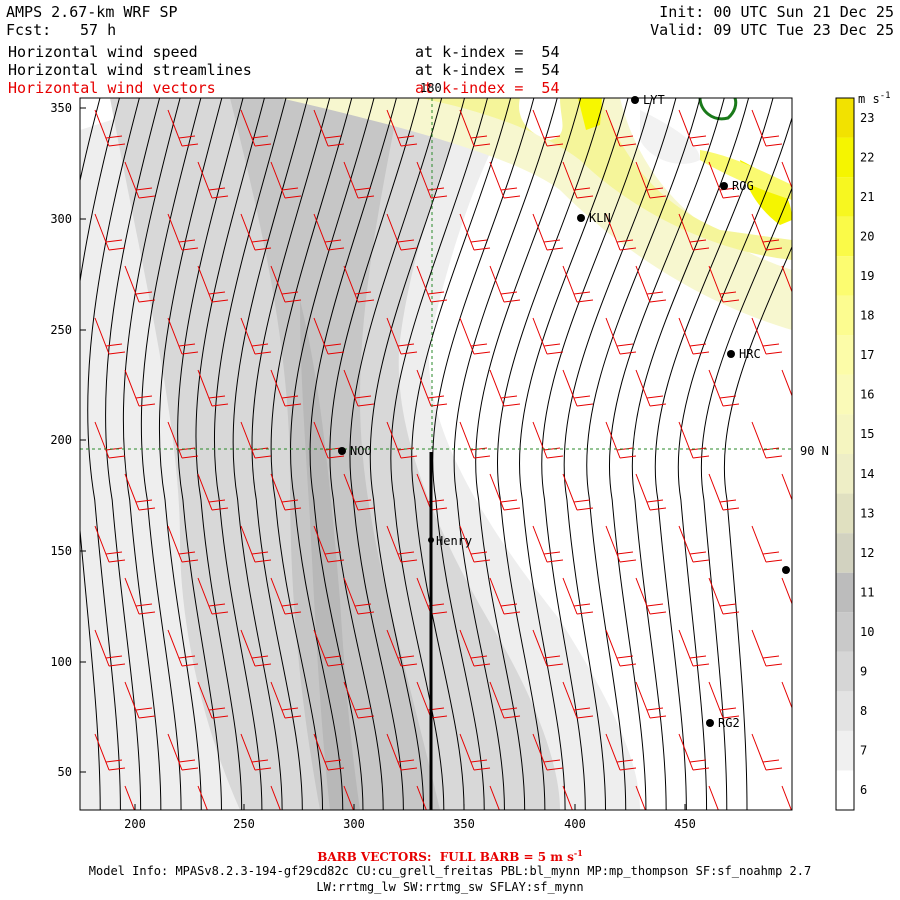  What do you see at coordinates (867, 276) in the screenshot?
I see `colorbar-level-label: 19` at bounding box center [867, 276].